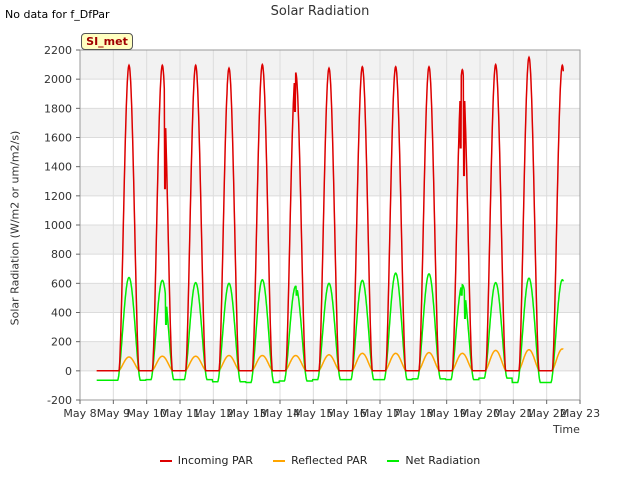 The height and width of the screenshot is (480, 640). Describe the element at coordinates (15, 228) in the screenshot. I see `y-axis-label: Solar Radiation (W/m2 or um/m2/s)` at that location.